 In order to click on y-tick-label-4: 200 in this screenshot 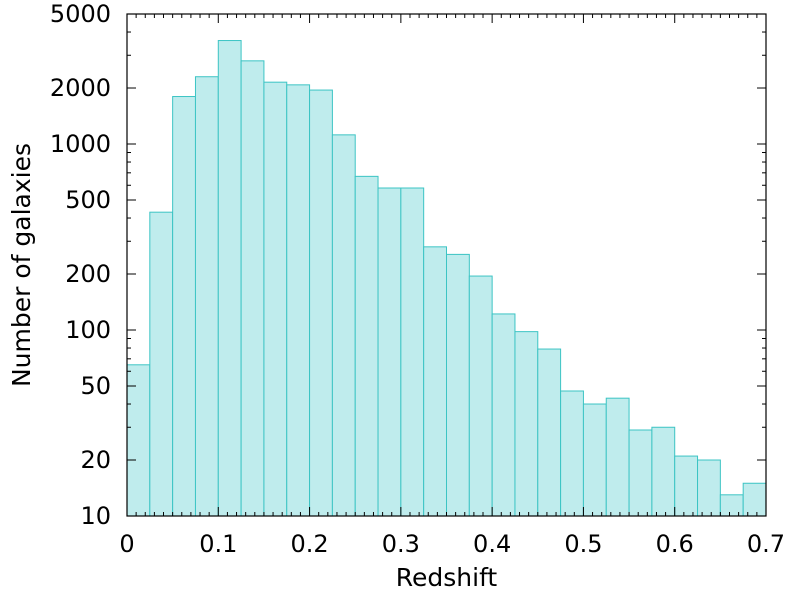, I will do `click(88, 274)`.